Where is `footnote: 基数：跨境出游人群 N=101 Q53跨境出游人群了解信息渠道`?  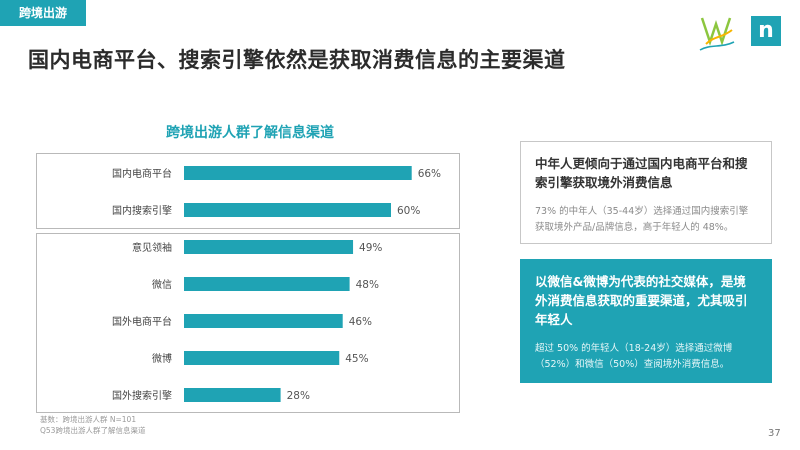 footnote: 基数：跨境出游人群 N=101 Q53跨境出游人群了解信息渠道 is located at coordinates (92, 425).